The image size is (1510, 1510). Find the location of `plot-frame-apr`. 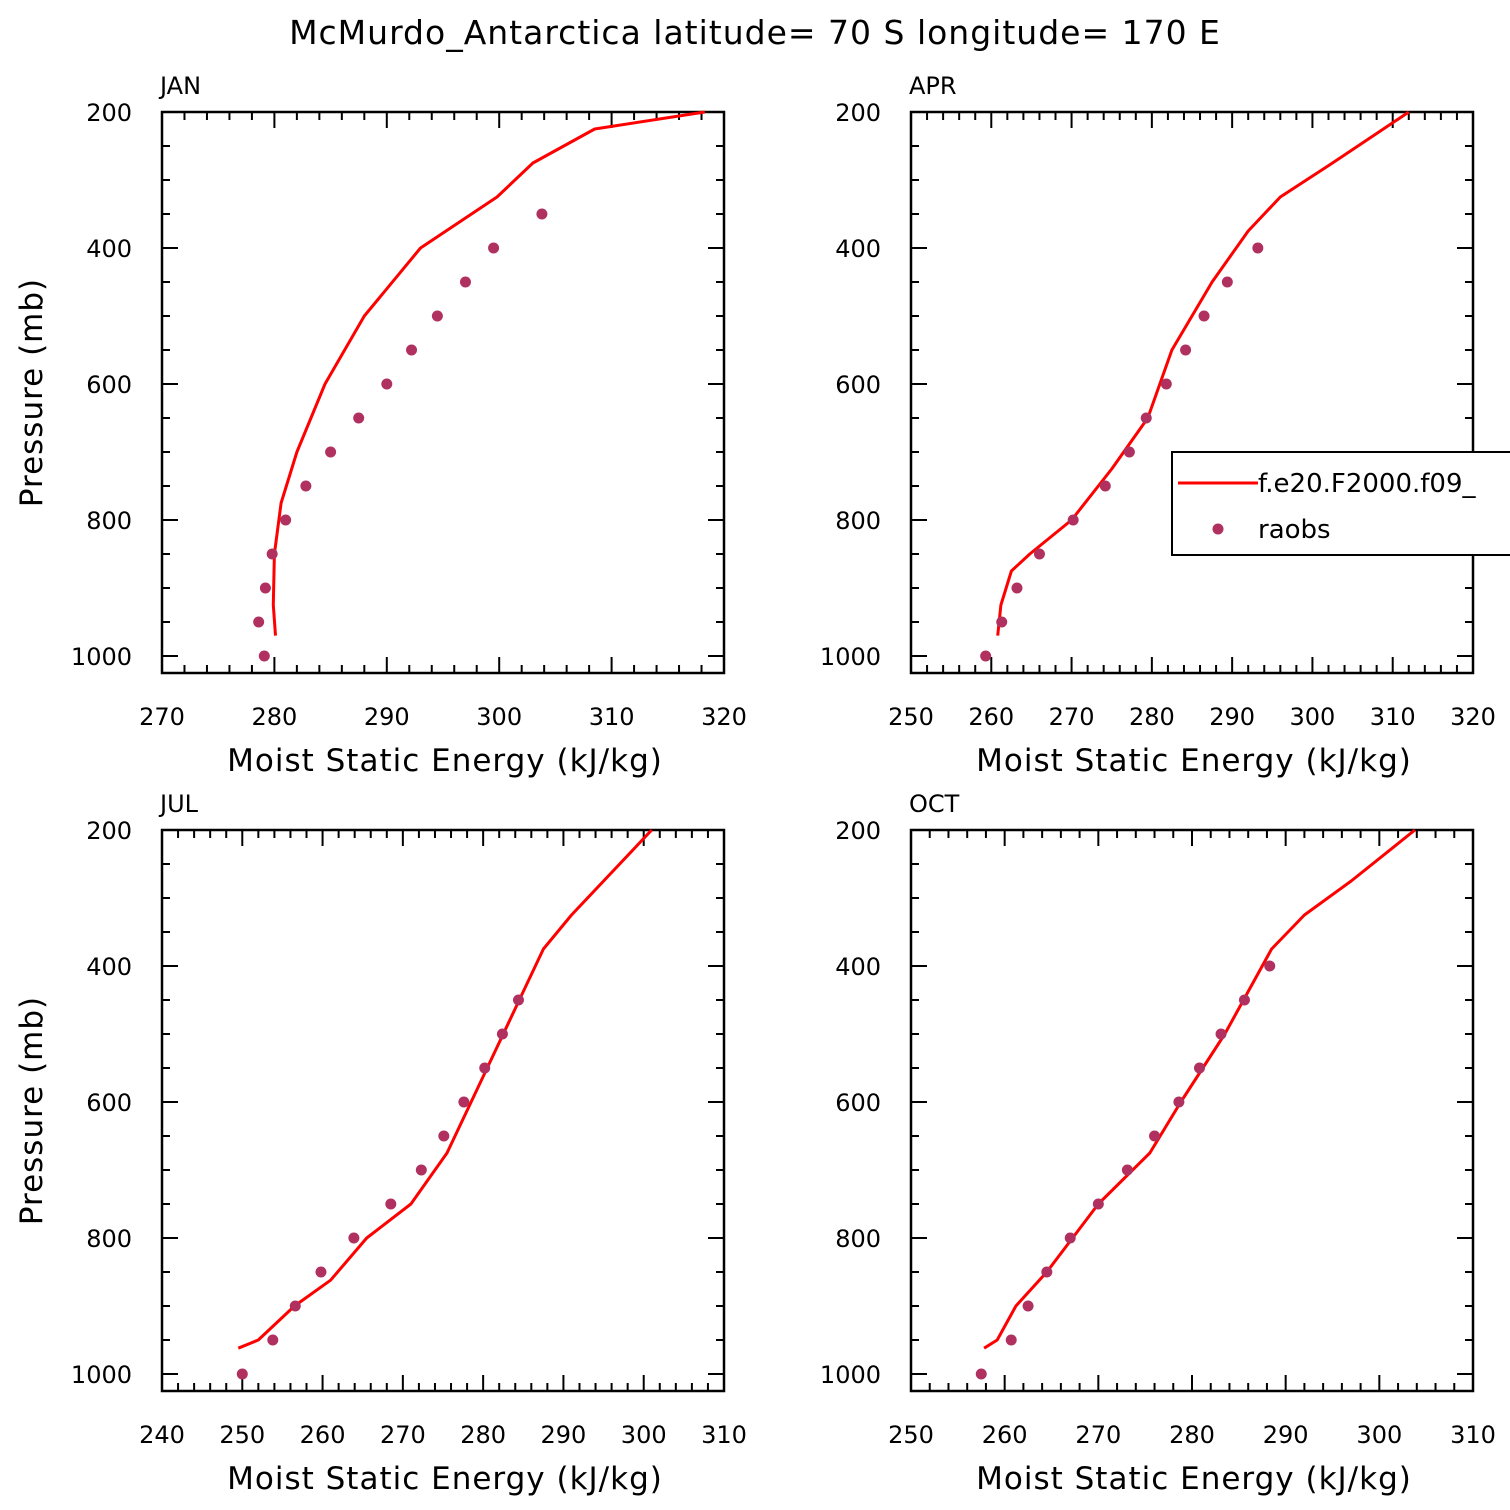

plot-frame-apr is located at coordinates (1192, 392).